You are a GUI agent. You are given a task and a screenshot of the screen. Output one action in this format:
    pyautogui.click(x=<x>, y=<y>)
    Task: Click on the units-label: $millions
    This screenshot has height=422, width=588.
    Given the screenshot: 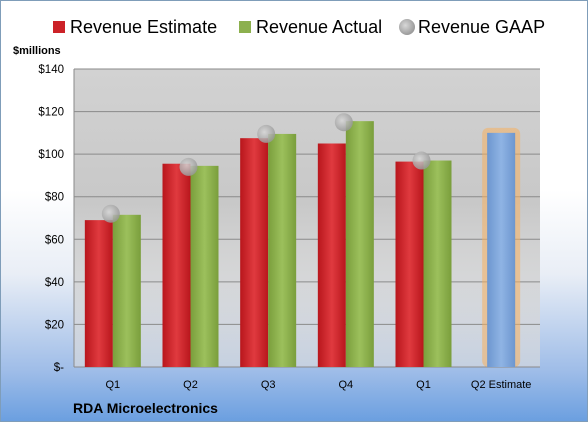 What is the action you would take?
    pyautogui.click(x=37, y=51)
    